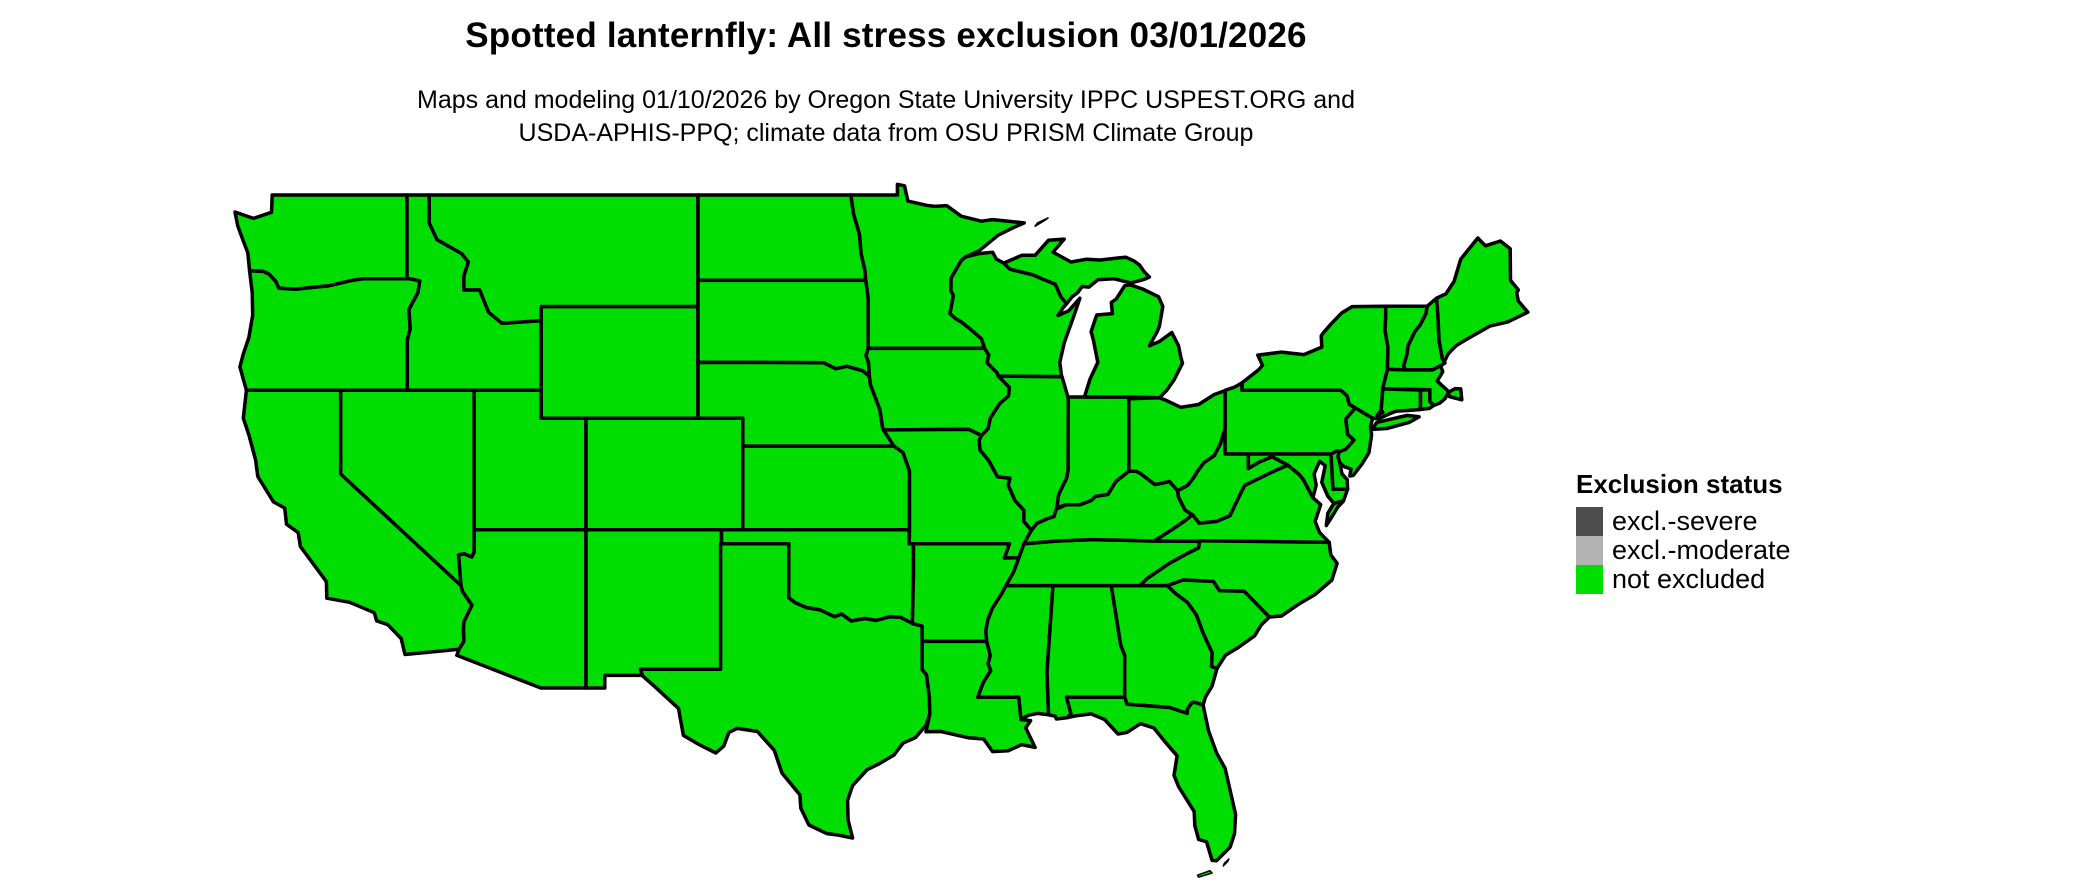 The image size is (2100, 892). Describe the element at coordinates (1589, 550) in the screenshot. I see `legend-swatch-moderate` at that location.